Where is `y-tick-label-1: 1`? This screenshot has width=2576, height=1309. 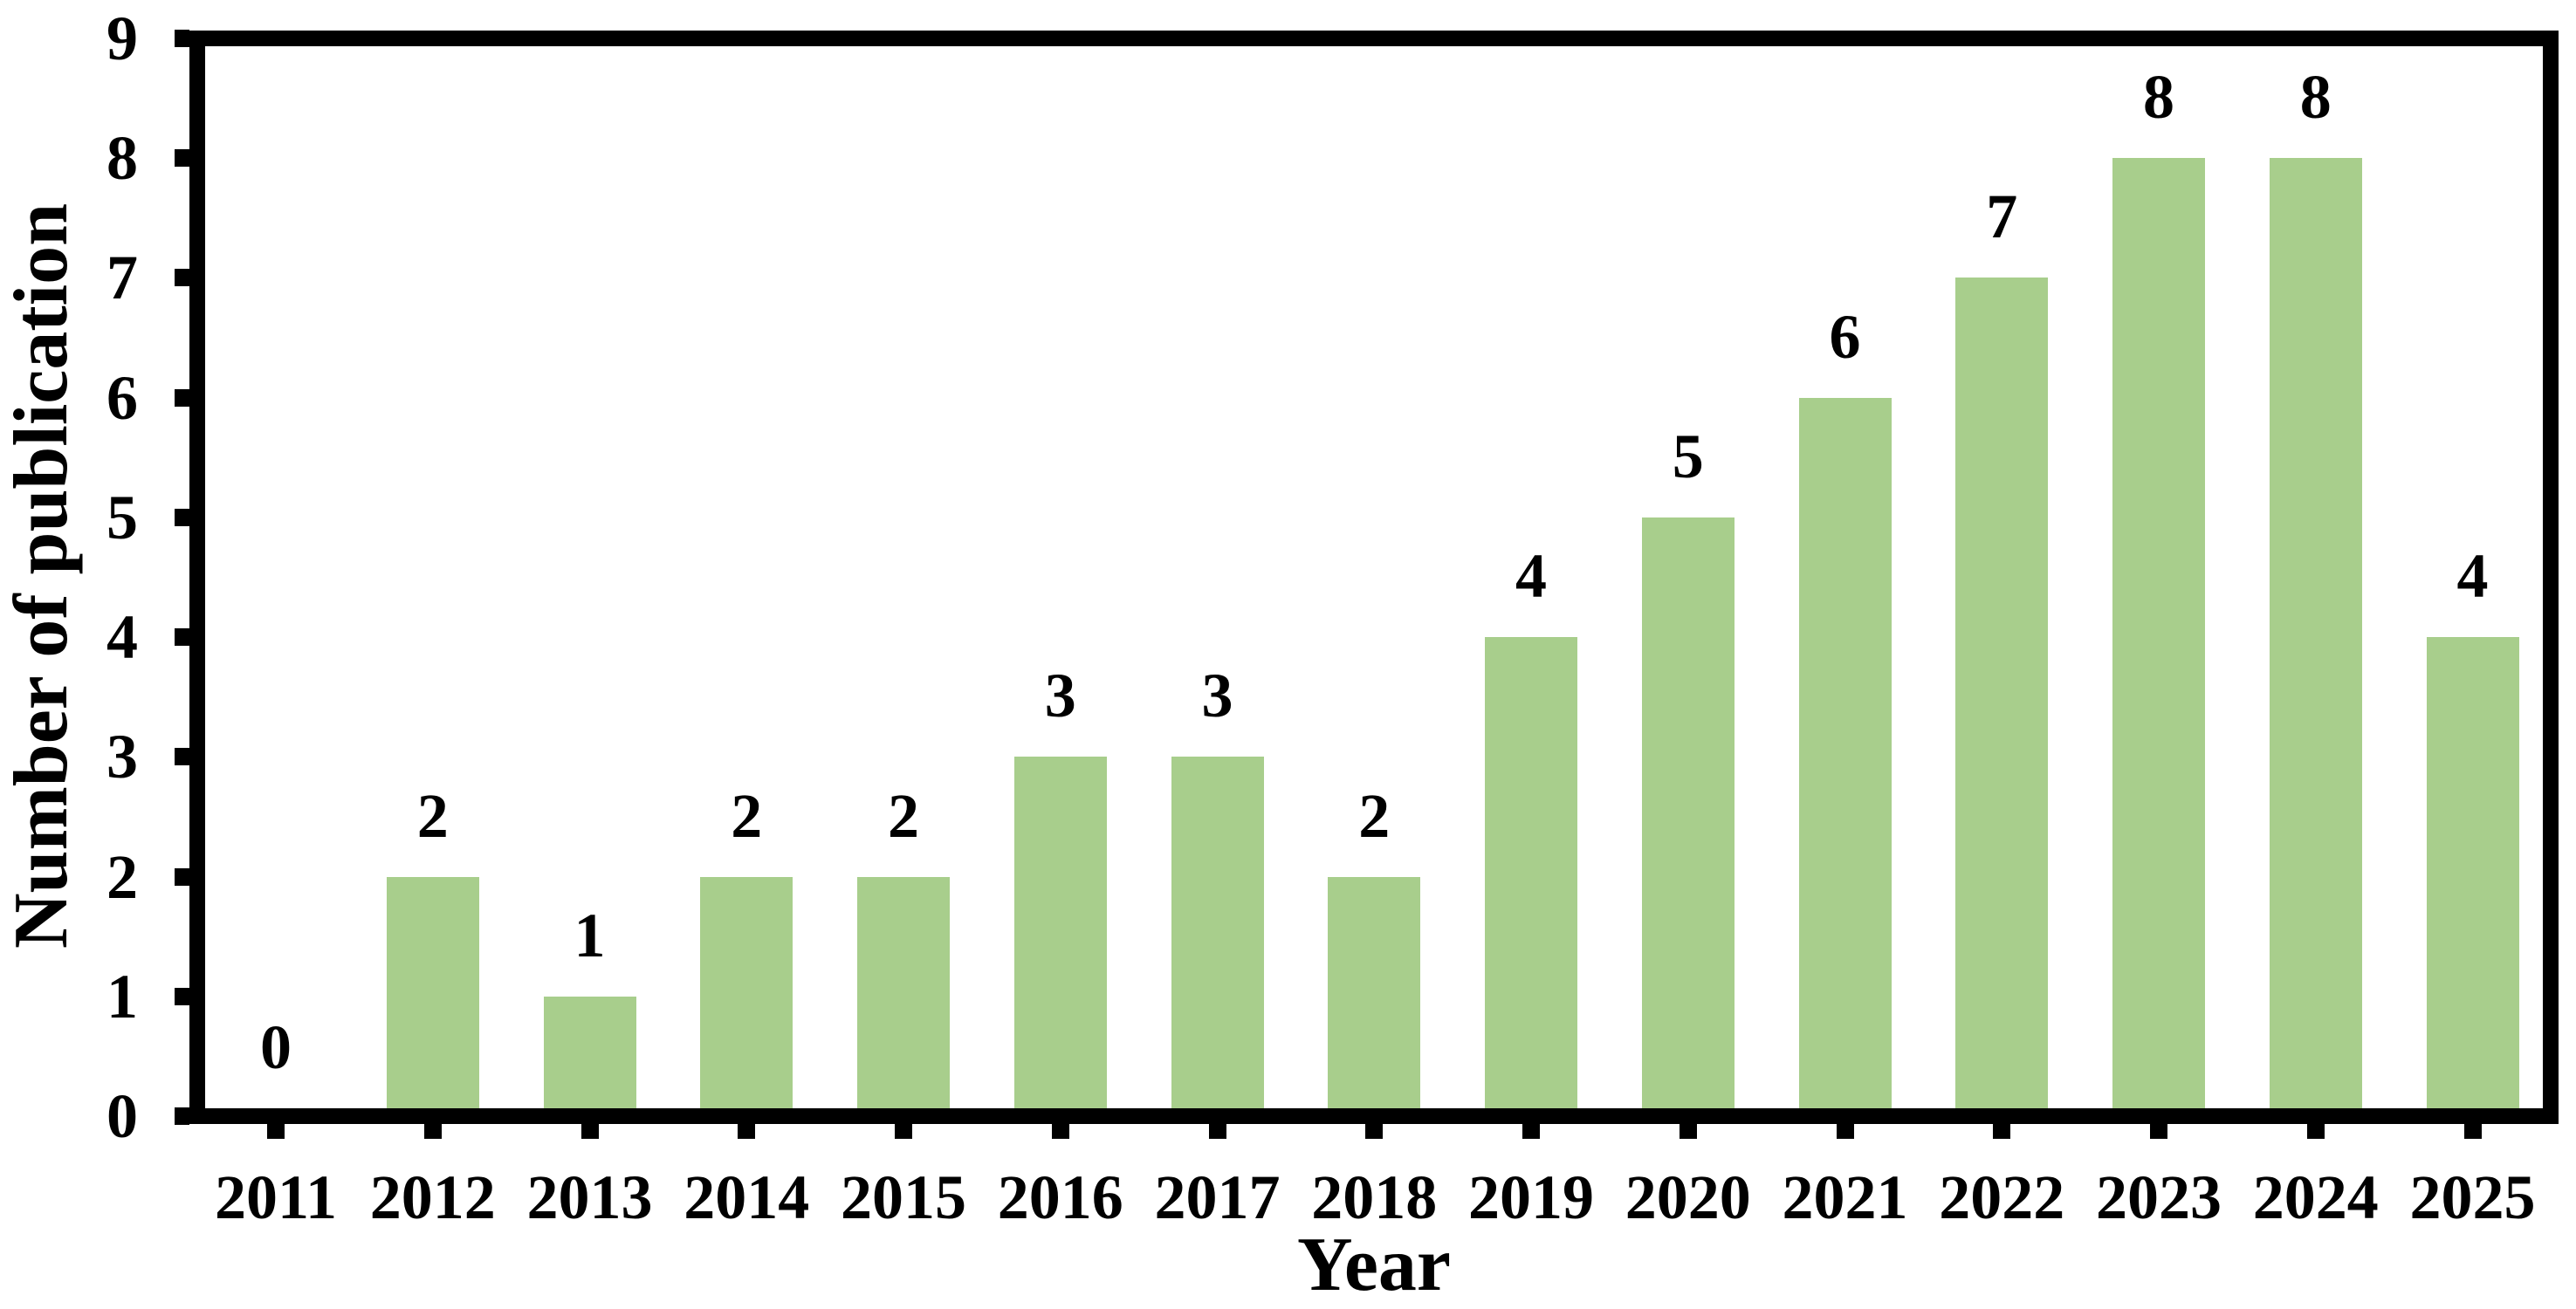
y-tick-label-1: 1 is located at coordinates (122, 996).